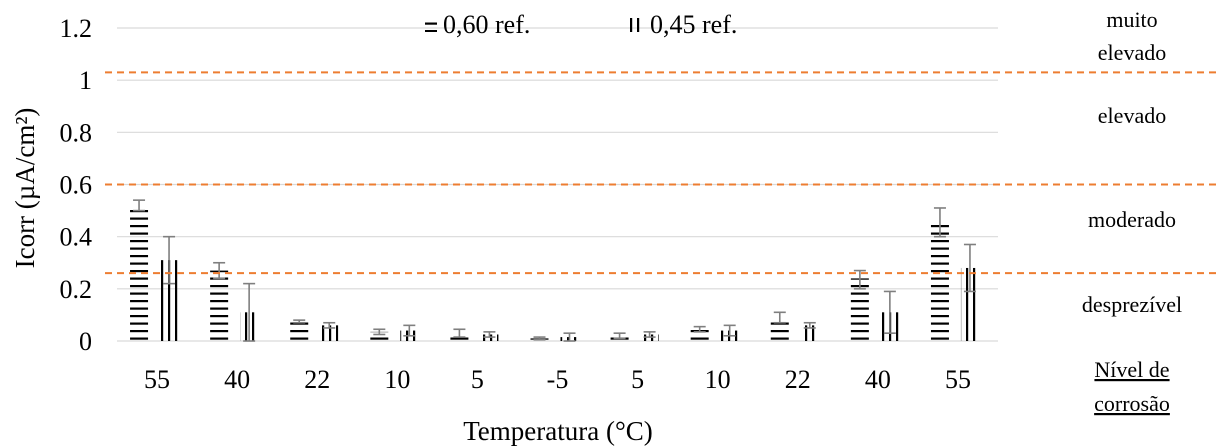  What do you see at coordinates (1131, 369) in the screenshot?
I see `zone-label: Nível de` at bounding box center [1131, 369].